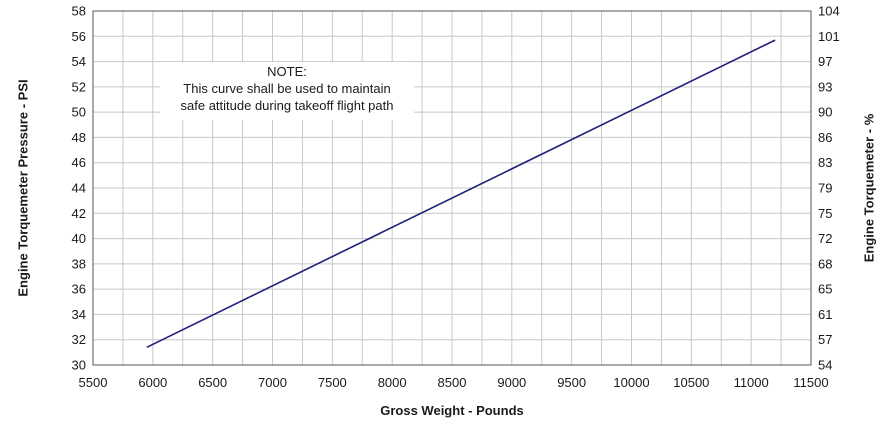  What do you see at coordinates (286, 88) in the screenshot?
I see `note-line-1: This curve shall be used to maintain` at bounding box center [286, 88].